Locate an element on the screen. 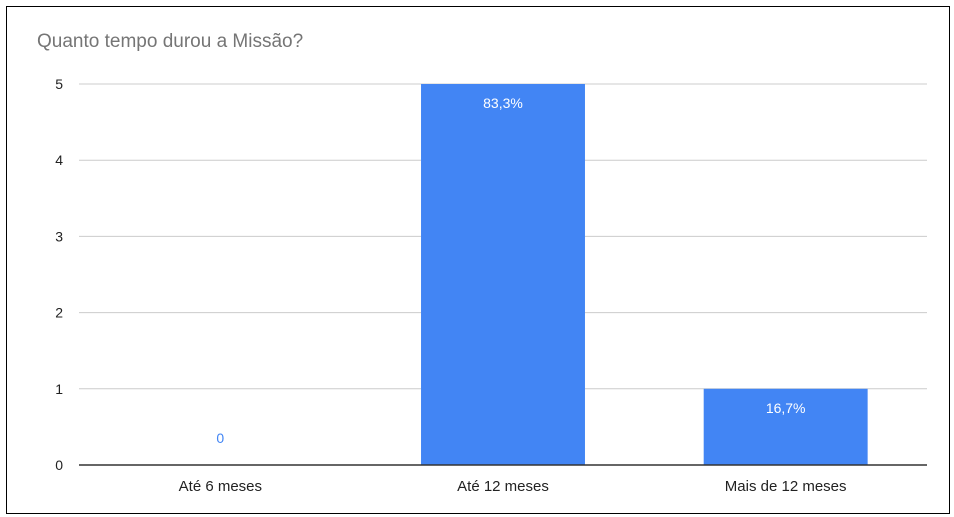 This screenshot has width=954, height=517. data-label: 16,7% is located at coordinates (786, 408).